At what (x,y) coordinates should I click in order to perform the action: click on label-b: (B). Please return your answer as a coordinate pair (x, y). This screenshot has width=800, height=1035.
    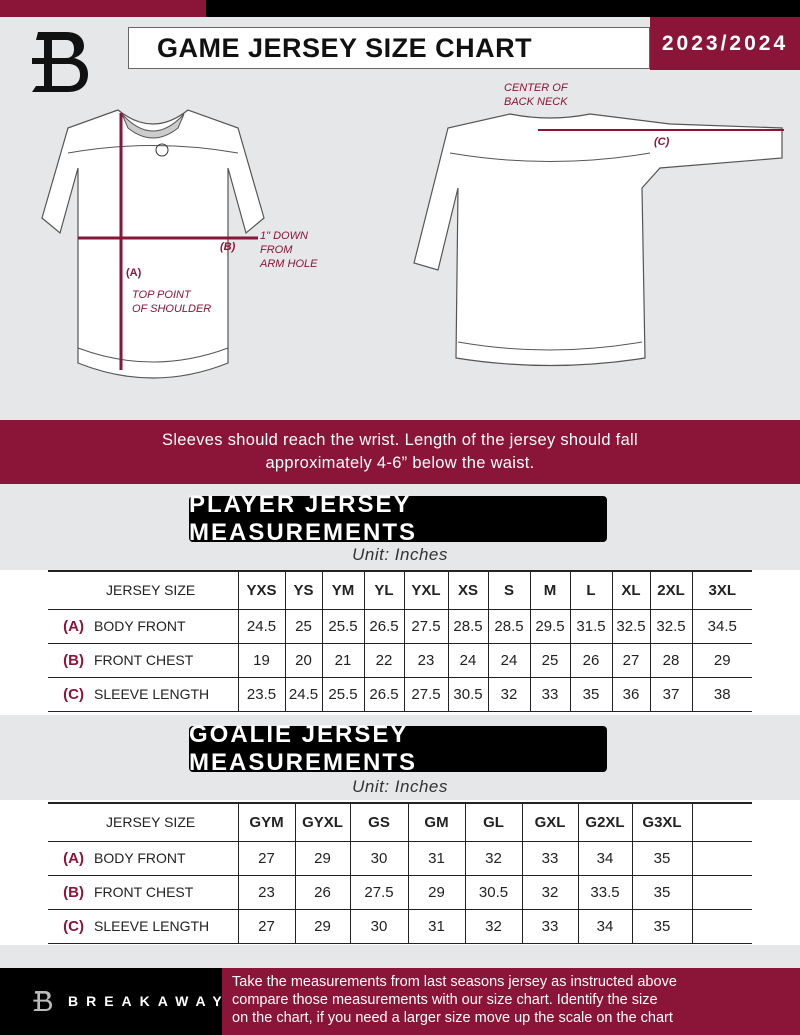
    Looking at the image, I should click on (228, 247).